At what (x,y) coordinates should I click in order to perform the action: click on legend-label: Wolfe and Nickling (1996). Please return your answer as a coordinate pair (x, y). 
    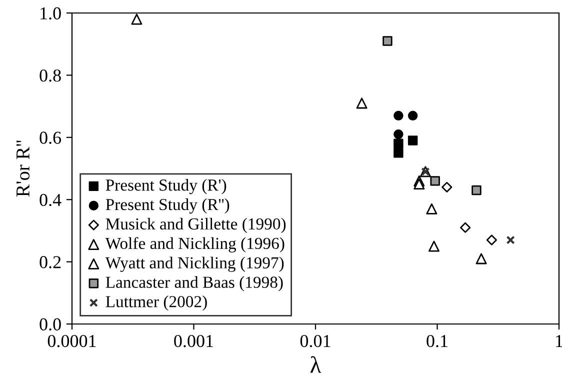
    Looking at the image, I should click on (194, 244).